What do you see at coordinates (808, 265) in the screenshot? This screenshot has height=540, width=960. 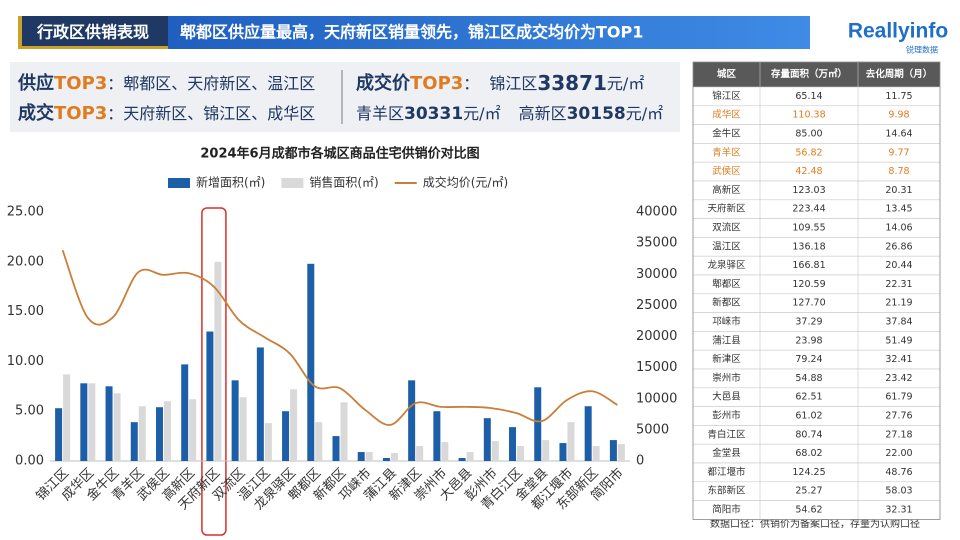 I see `table-cell: 166.81` at bounding box center [808, 265].